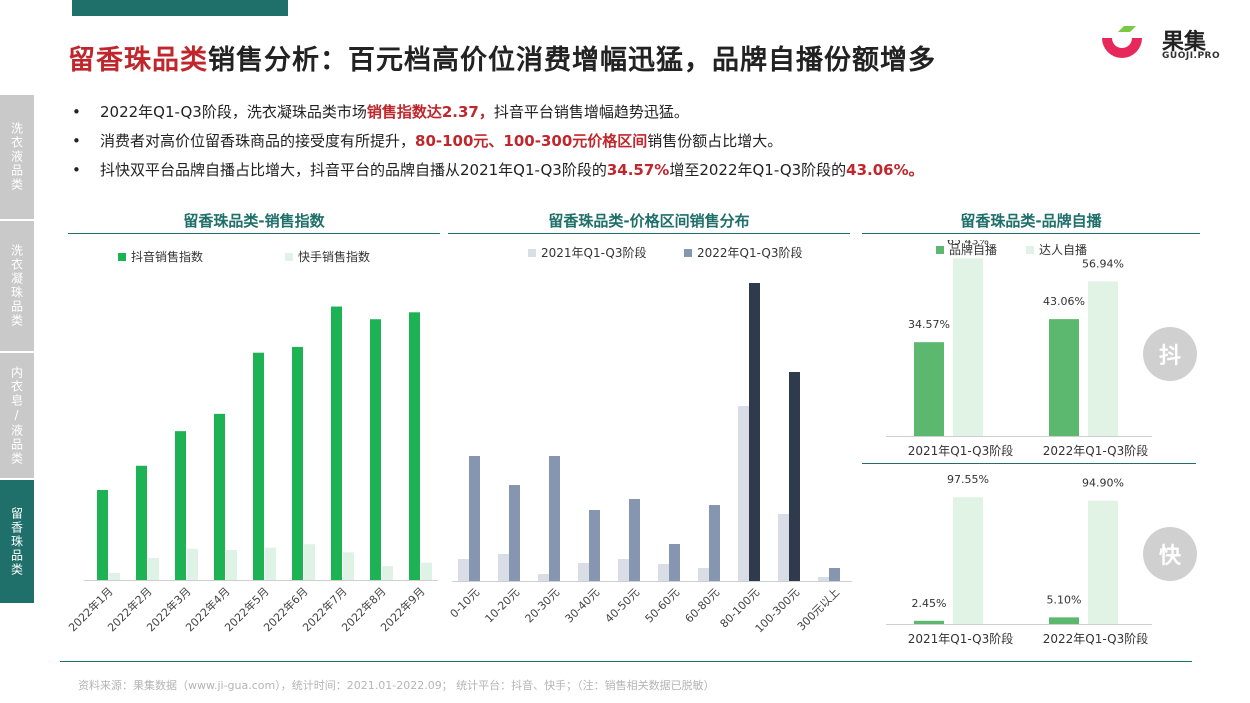  What do you see at coordinates (1103, 483) in the screenshot?
I see `data-label: 94.90%` at bounding box center [1103, 483].